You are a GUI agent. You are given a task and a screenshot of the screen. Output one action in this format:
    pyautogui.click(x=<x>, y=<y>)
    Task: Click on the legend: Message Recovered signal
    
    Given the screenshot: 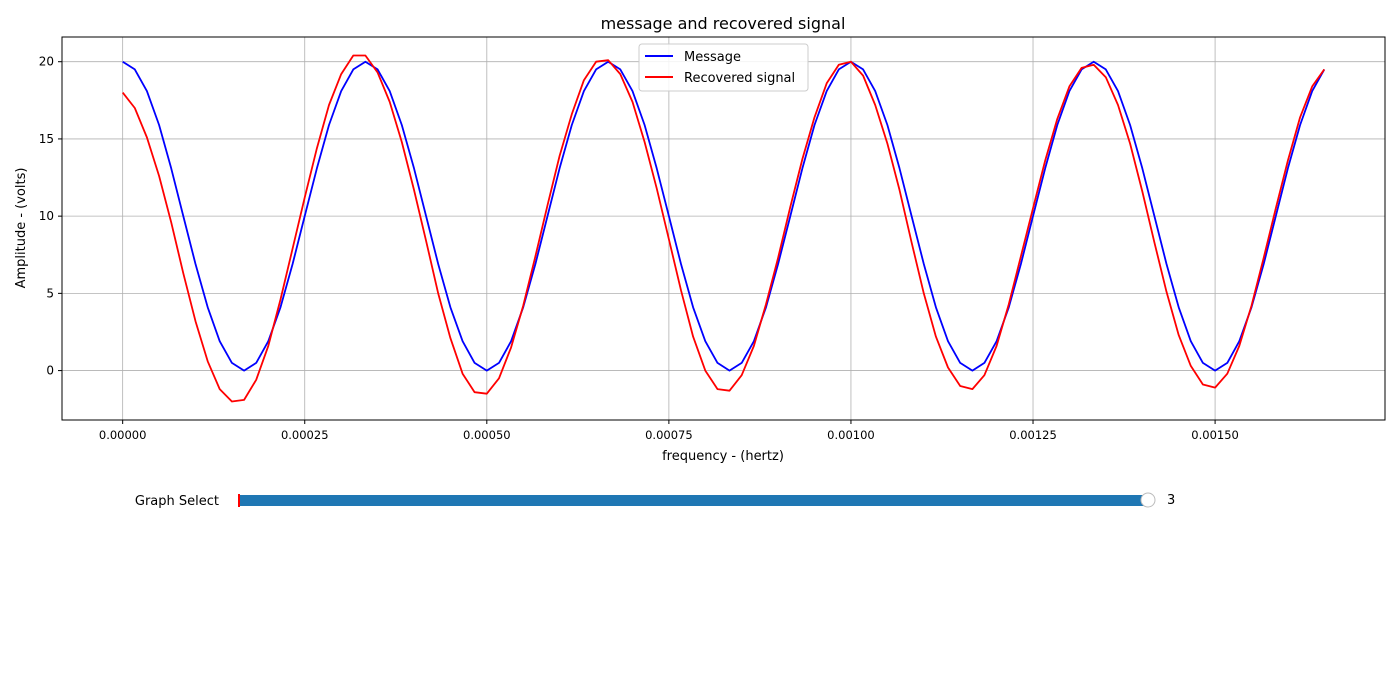 What is the action you would take?
    pyautogui.click(x=723, y=67)
    